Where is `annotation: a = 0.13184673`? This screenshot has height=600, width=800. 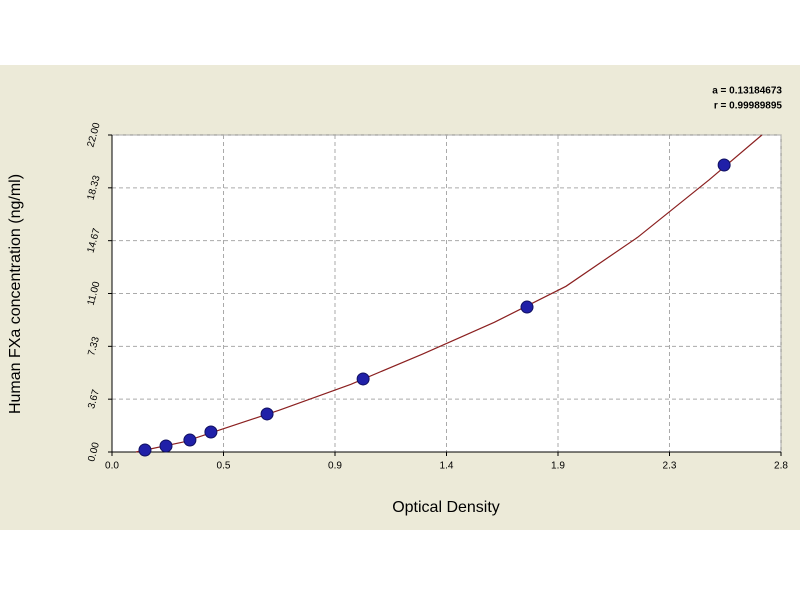 annotation: a = 0.13184673 is located at coordinates (747, 91).